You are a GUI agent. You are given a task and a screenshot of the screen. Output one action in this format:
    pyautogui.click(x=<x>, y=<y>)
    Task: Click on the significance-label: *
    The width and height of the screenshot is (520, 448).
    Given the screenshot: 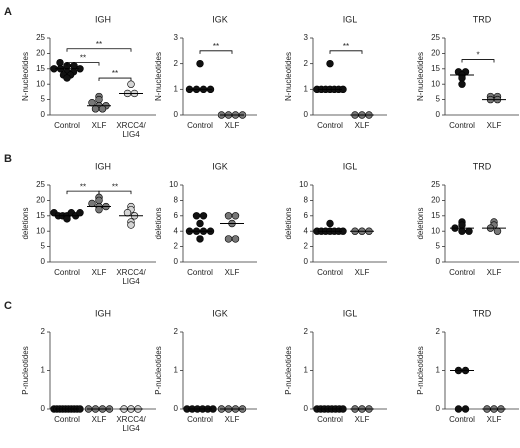 What is the action you would take?
    pyautogui.click(x=477, y=55)
    